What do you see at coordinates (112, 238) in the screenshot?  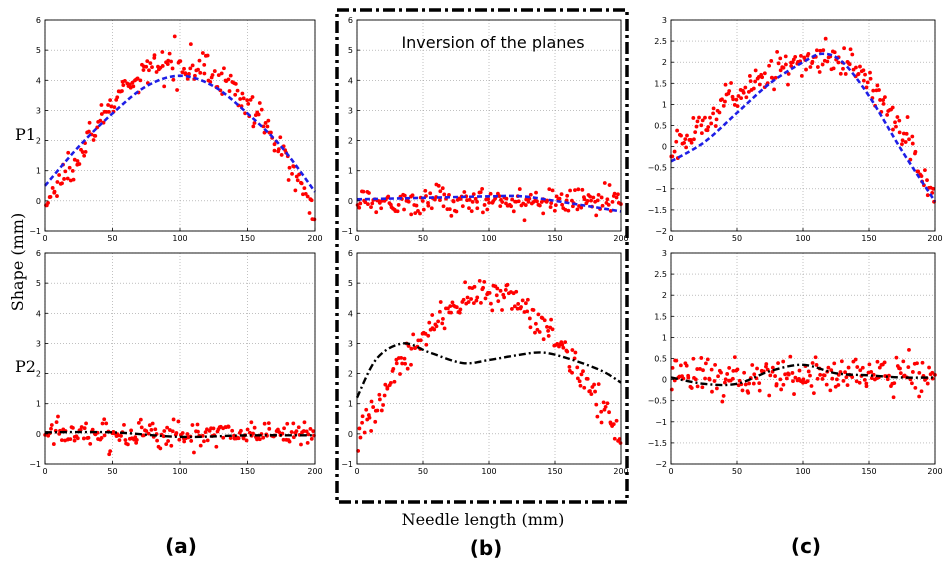 I see `x-tick-label: 50` at bounding box center [112, 238].